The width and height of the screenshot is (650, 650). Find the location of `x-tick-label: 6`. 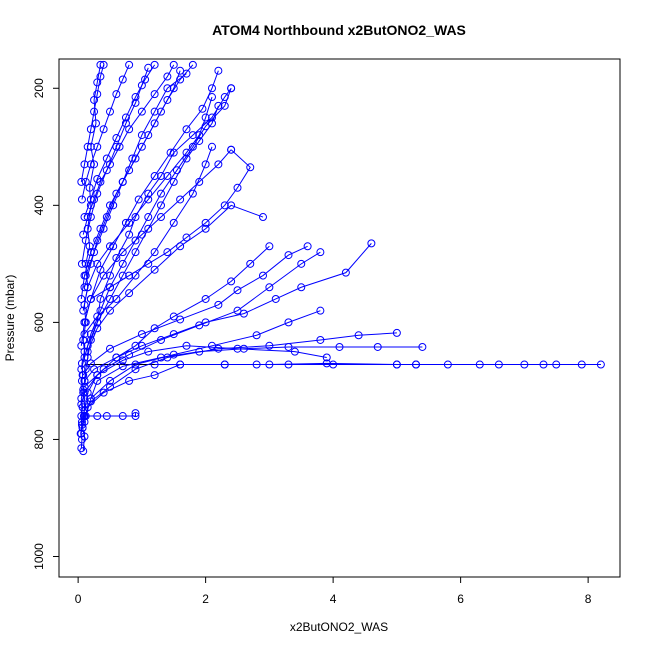

x-tick-label: 6 is located at coordinates (460, 599).